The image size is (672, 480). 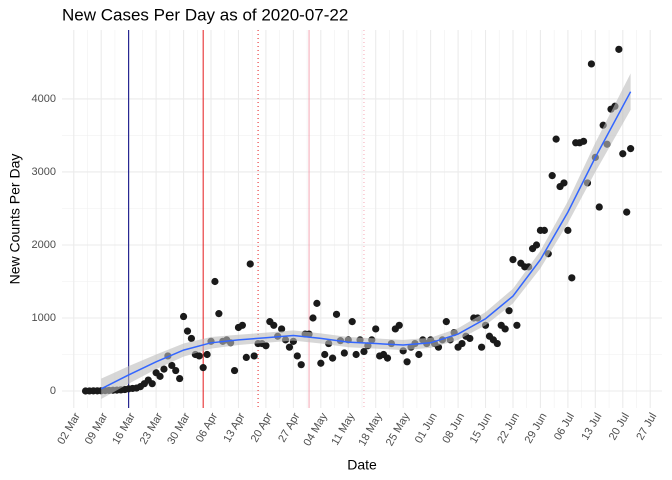 I want to click on x-tick-label: 04 May, so click(x=316, y=430).